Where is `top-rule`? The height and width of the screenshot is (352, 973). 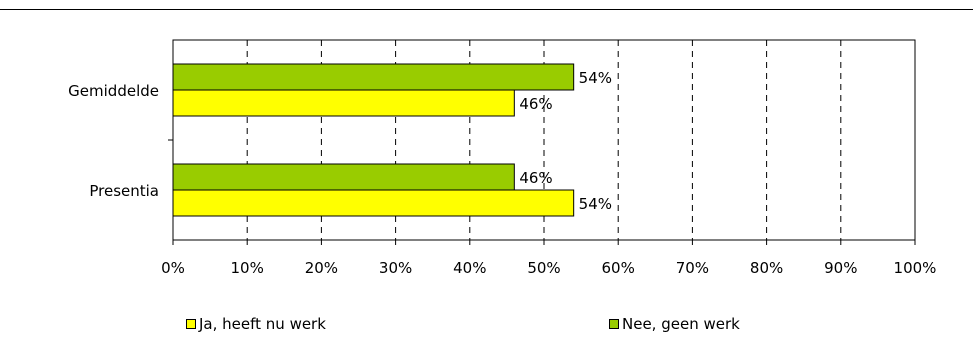 top-rule is located at coordinates (486, 9).